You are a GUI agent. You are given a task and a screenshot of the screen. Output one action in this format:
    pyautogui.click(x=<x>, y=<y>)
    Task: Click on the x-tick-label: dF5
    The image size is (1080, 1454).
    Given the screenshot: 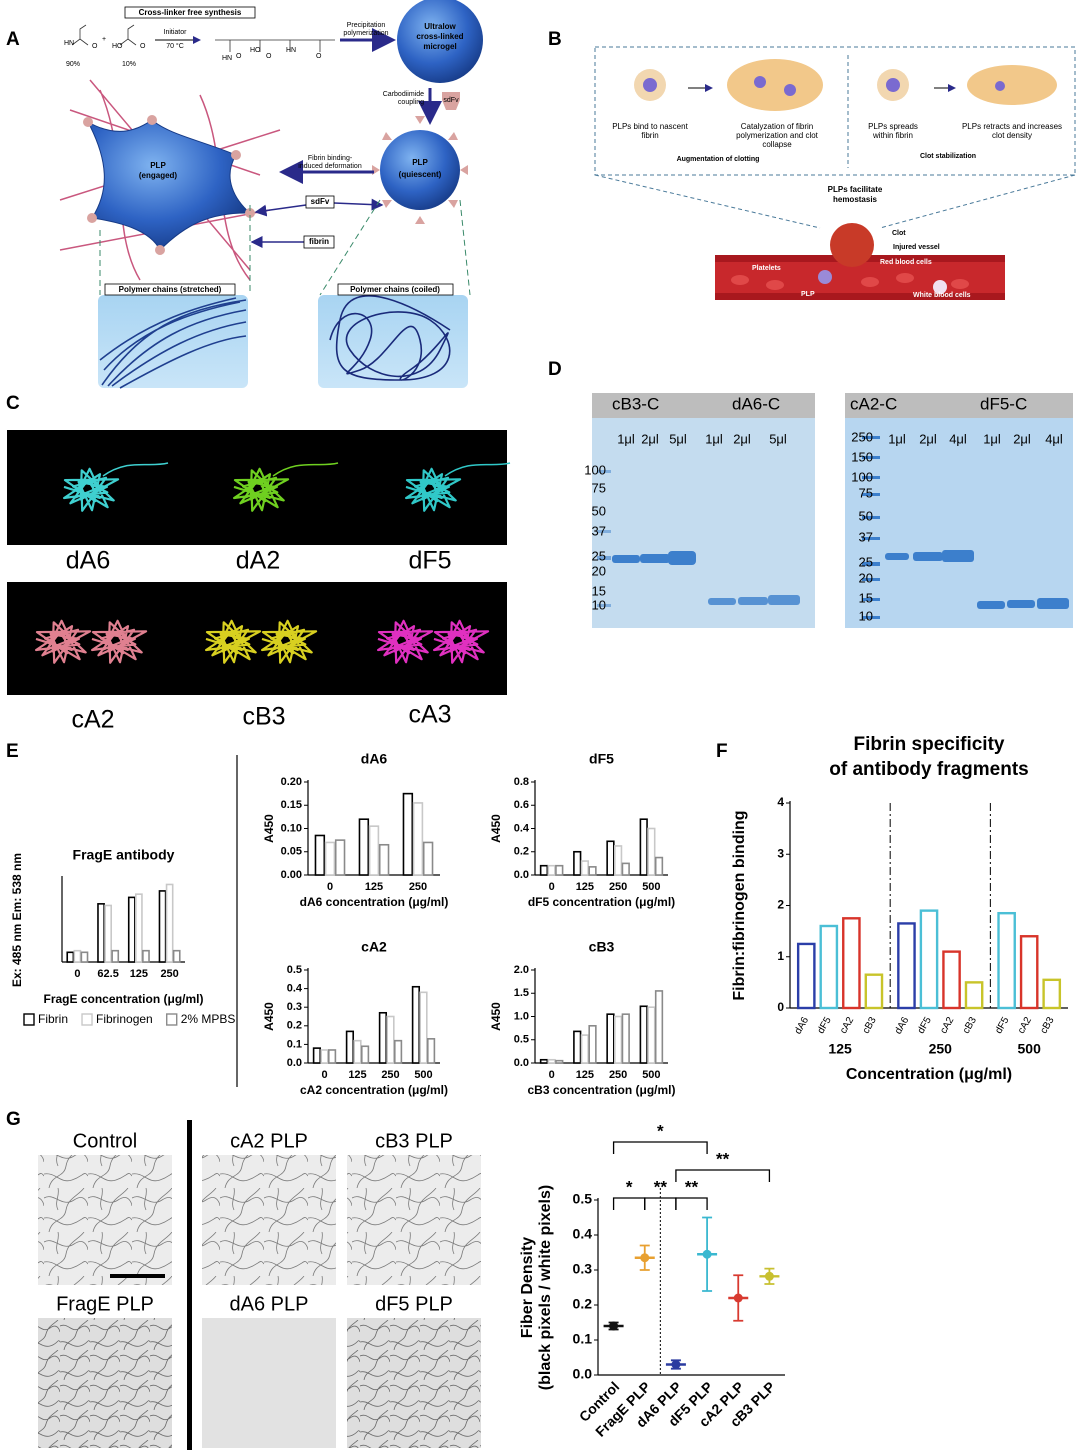 What is the action you would take?
    pyautogui.click(x=1002, y=1025)
    